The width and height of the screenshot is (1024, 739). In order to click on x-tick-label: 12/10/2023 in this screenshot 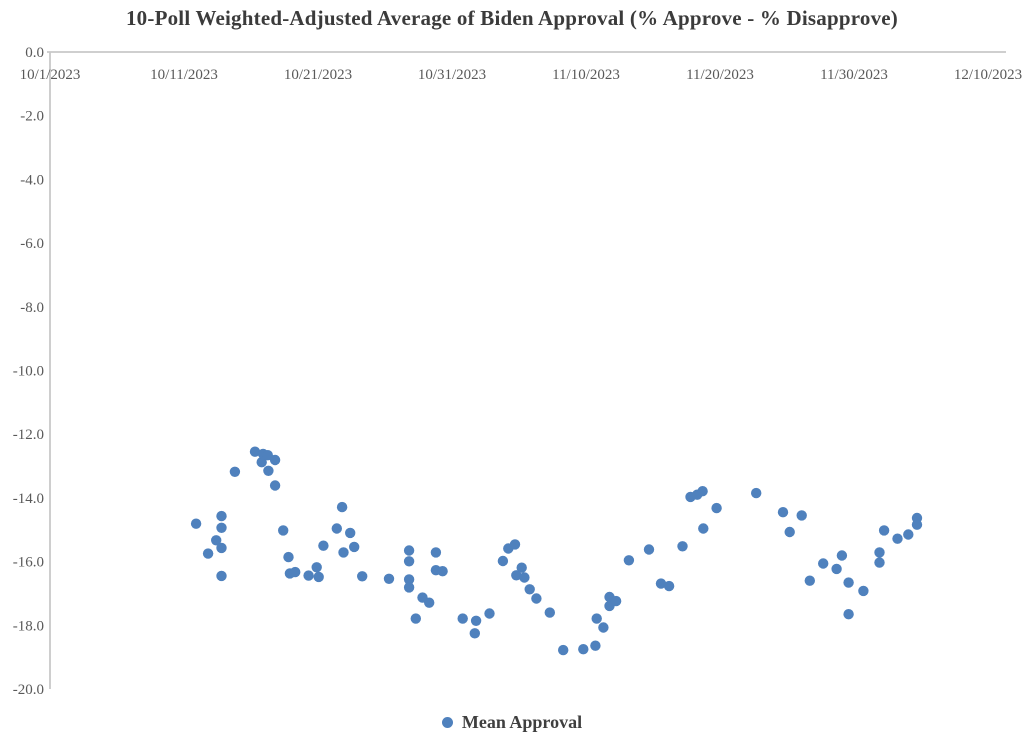, I will do `click(988, 75)`.